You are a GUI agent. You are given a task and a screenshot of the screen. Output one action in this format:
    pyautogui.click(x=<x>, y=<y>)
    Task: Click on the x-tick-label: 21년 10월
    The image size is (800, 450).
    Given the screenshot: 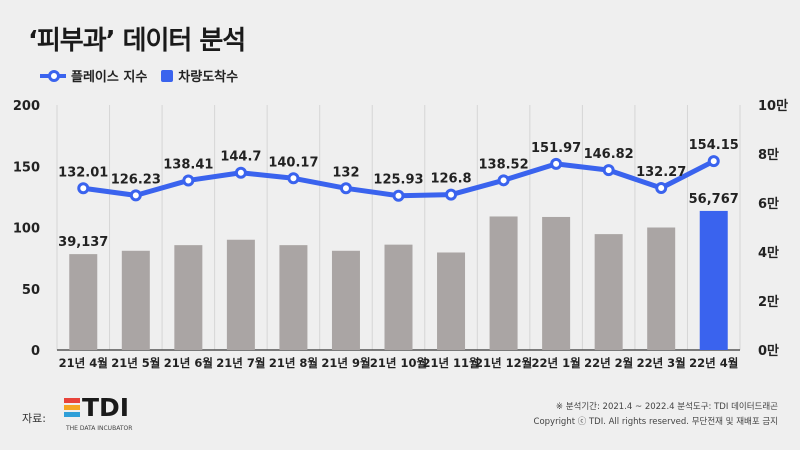 What is the action you would take?
    pyautogui.click(x=398, y=363)
    